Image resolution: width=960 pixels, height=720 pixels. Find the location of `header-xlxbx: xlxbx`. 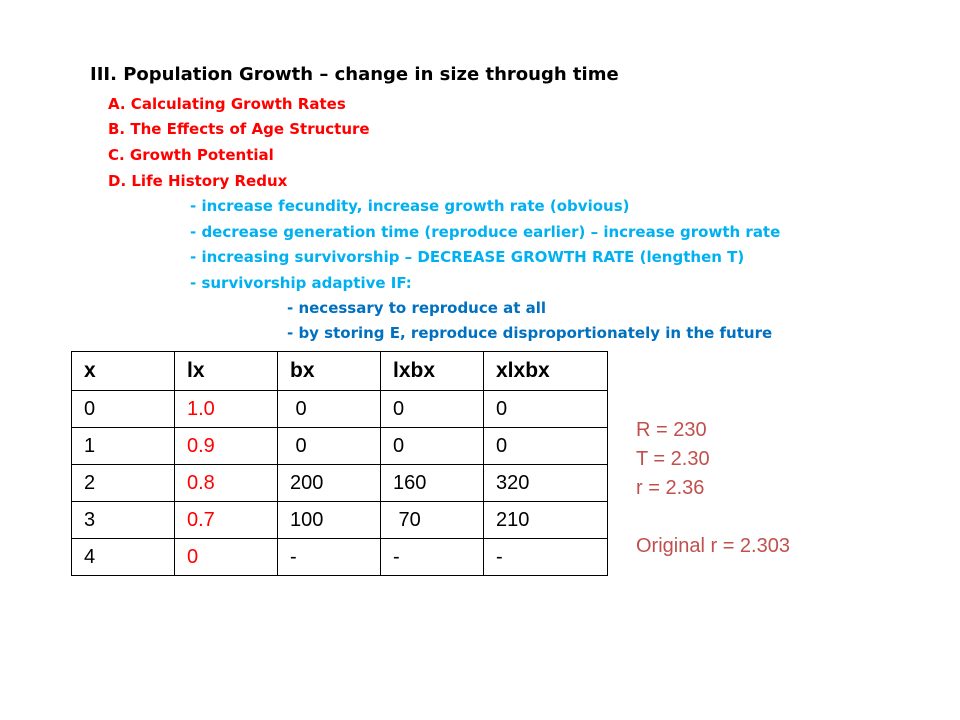

header-xlxbx: xlxbx is located at coordinates (545, 371).